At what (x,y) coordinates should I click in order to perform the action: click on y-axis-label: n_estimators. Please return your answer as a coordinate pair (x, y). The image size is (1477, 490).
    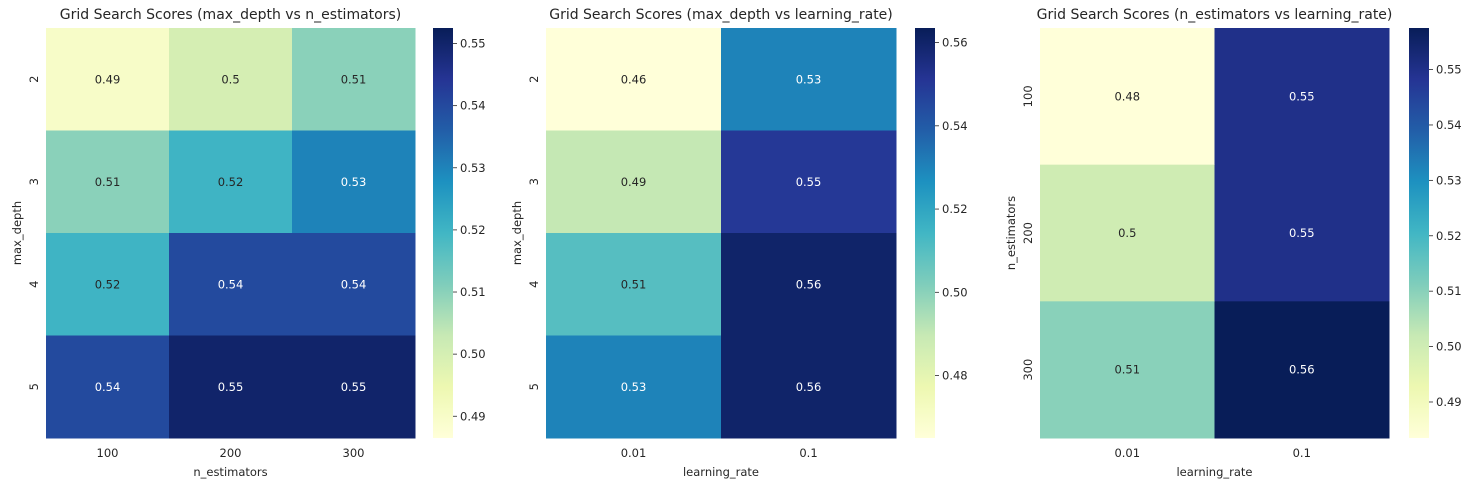
    Looking at the image, I should click on (1011, 233).